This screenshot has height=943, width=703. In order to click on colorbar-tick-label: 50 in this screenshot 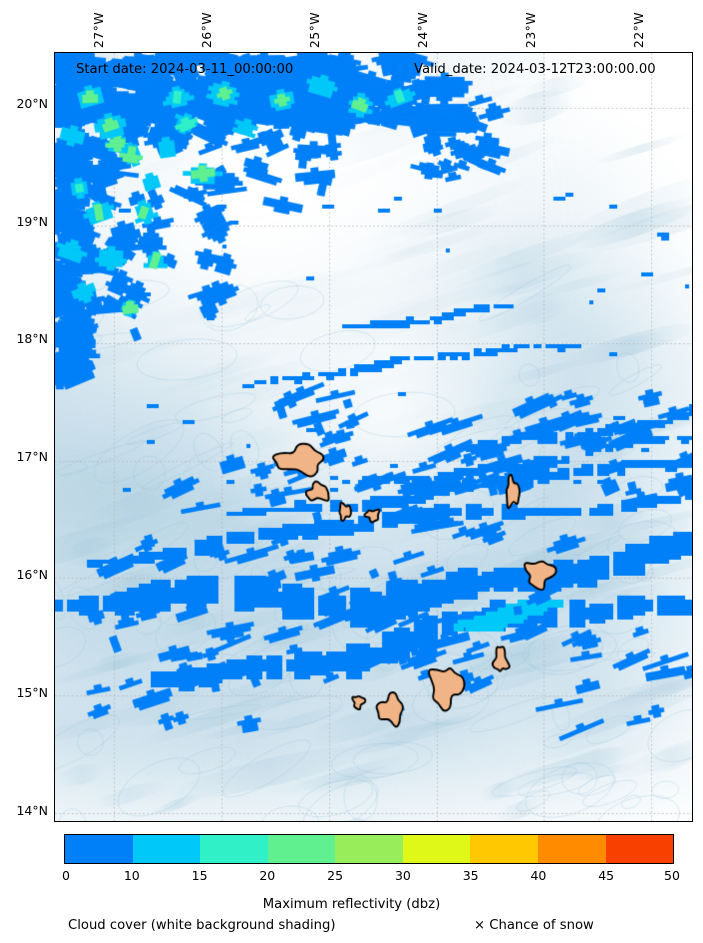, I will do `click(672, 875)`.